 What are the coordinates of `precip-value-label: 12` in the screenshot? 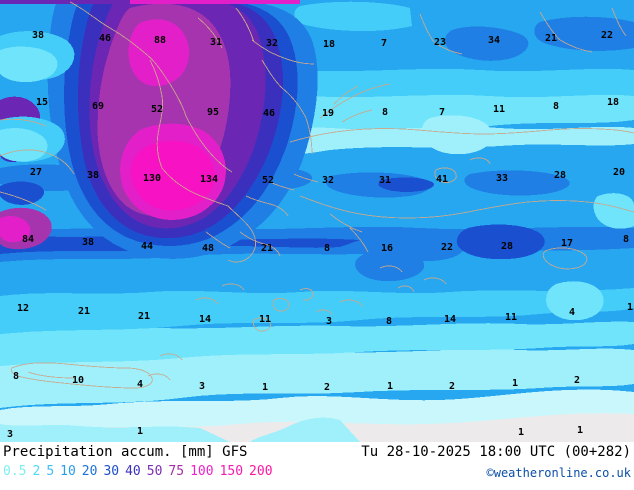 It's located at (23, 308).